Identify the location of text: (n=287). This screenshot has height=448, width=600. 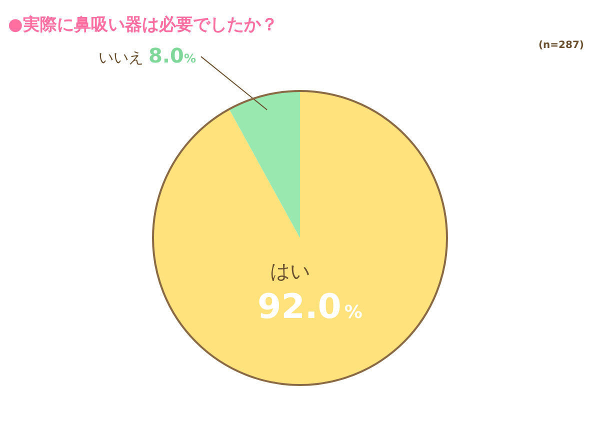
(561, 45).